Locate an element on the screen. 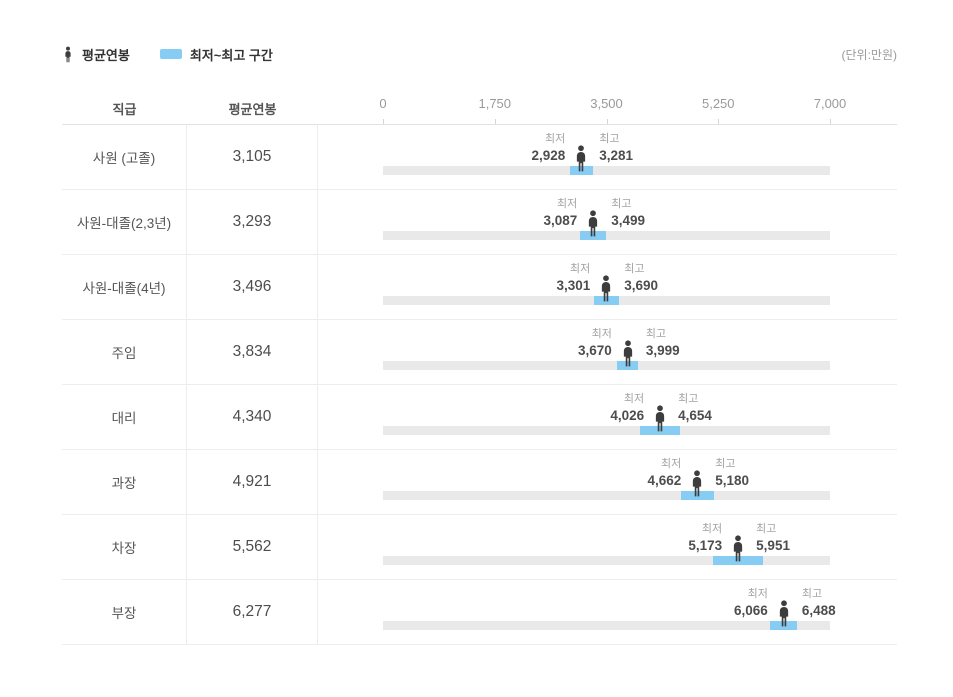  max-stat: 최고 3,499 is located at coordinates (628, 213).